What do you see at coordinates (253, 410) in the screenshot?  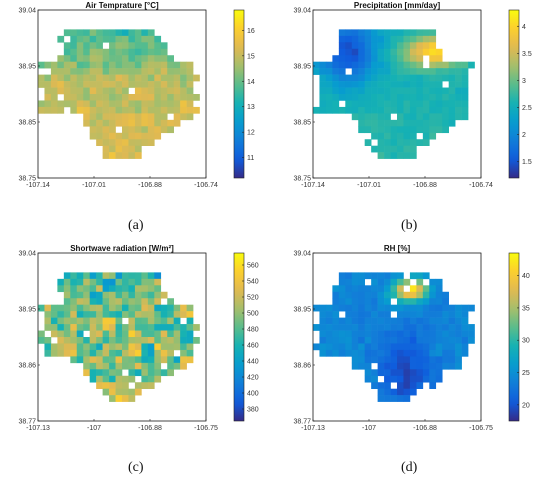 I see `colorbar-tick-label: 380` at bounding box center [253, 410].